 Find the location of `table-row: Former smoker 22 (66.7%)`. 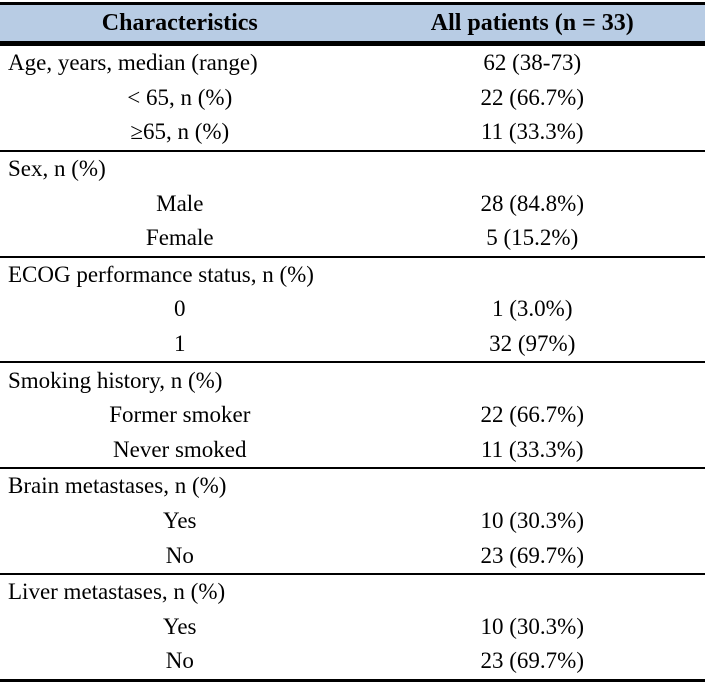

table-row: Former smoker 22 (66.7%) is located at coordinates (352, 415).